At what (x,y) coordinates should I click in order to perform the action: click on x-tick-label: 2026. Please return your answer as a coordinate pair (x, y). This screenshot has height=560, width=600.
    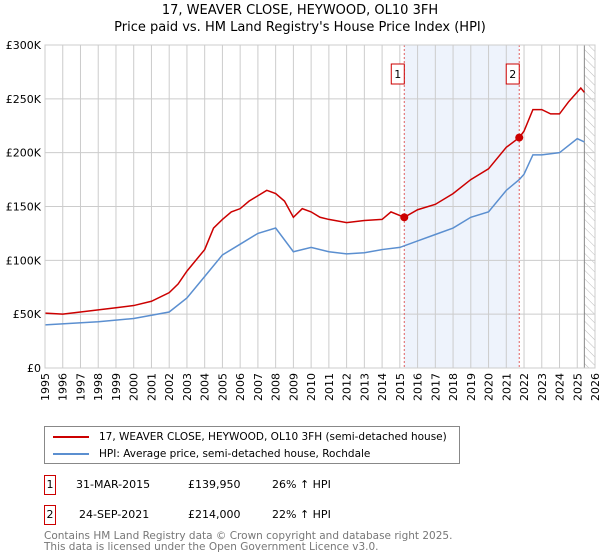
    Looking at the image, I should click on (594, 387).